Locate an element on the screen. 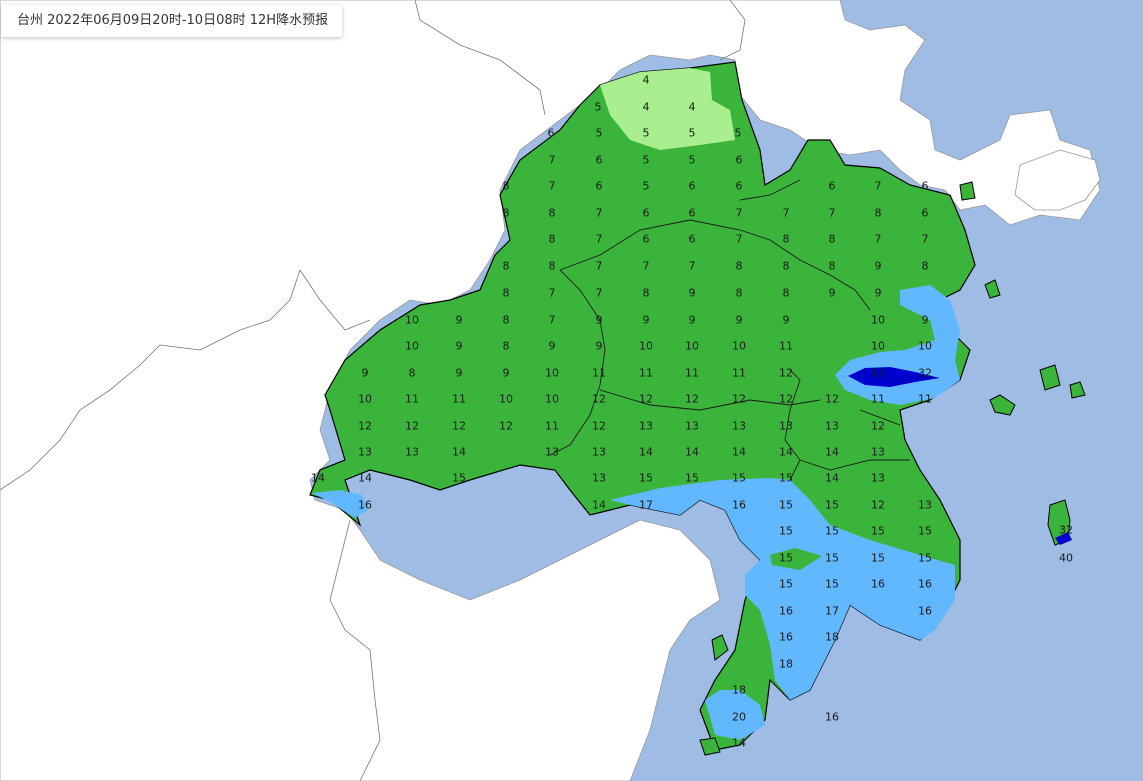  rain-zone-light-green is located at coordinates (667, 109).